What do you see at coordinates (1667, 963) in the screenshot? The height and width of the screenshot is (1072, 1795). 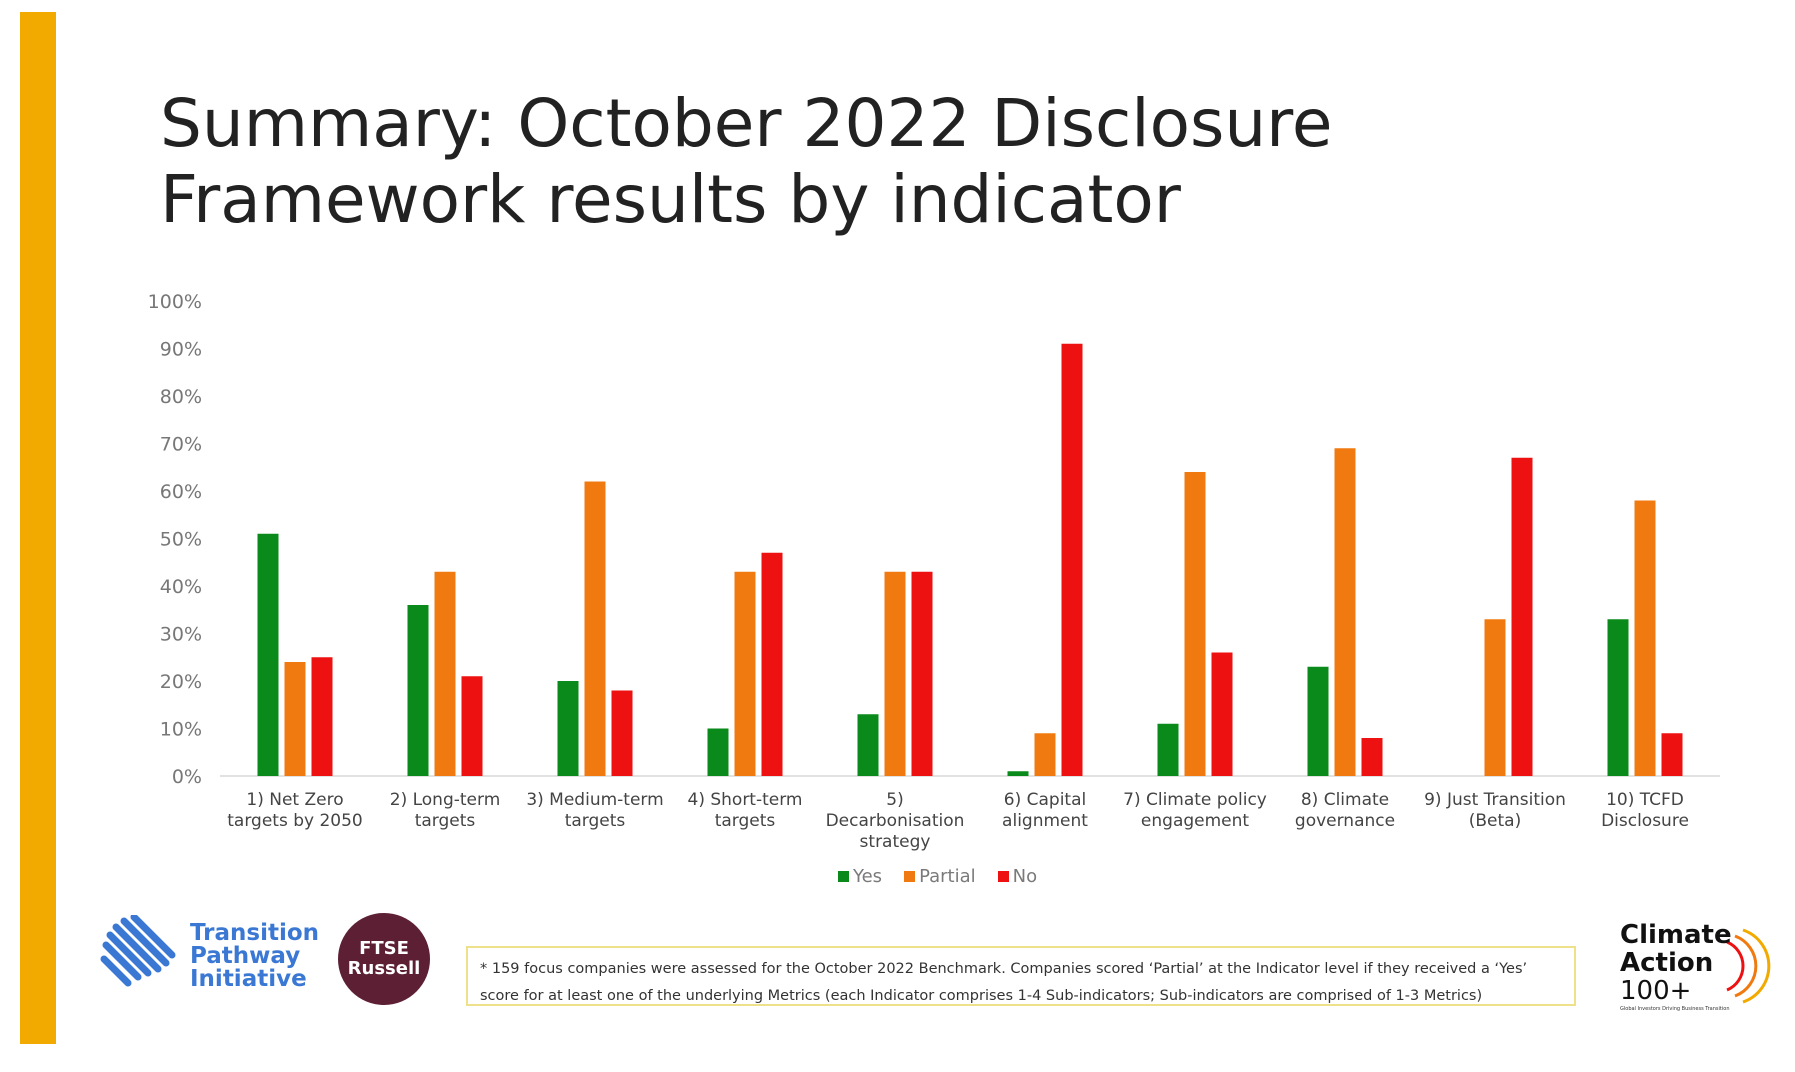 I see `ca-action-word: Action` at bounding box center [1667, 963].